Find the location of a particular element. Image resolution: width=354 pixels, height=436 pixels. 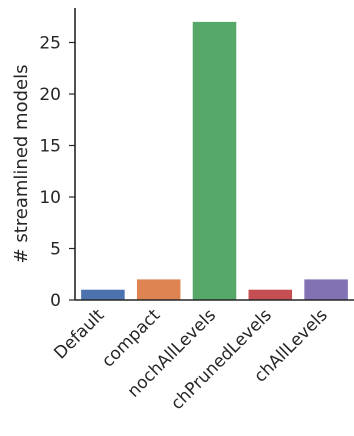

bar-chPrunedLevels is located at coordinates (270, 294).